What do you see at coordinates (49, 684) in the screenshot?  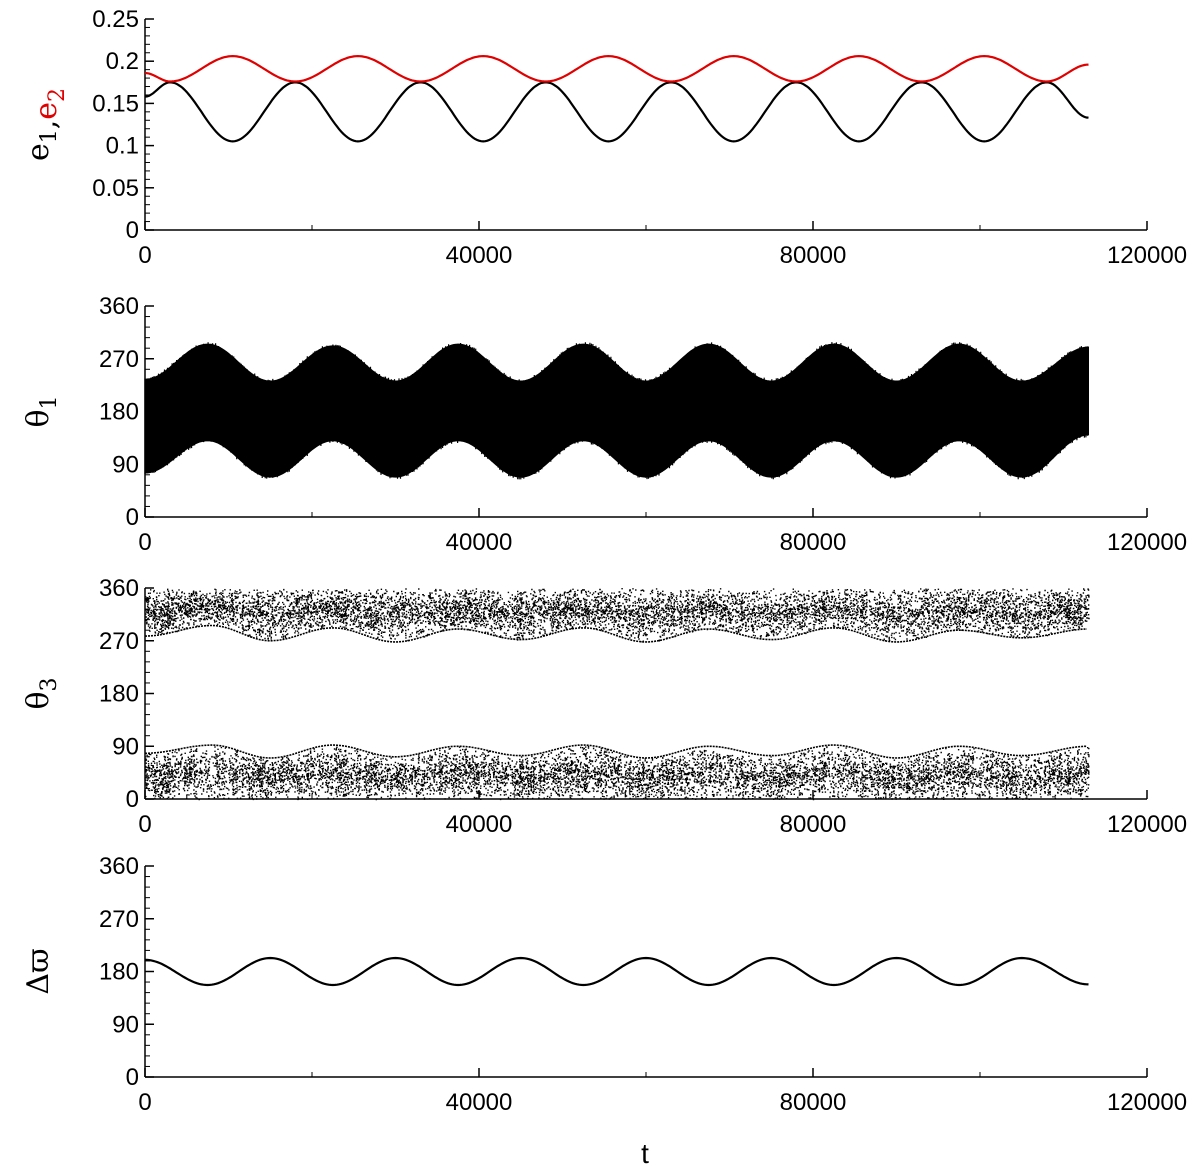 I see `y-axis-title-subscript: 3` at bounding box center [49, 684].